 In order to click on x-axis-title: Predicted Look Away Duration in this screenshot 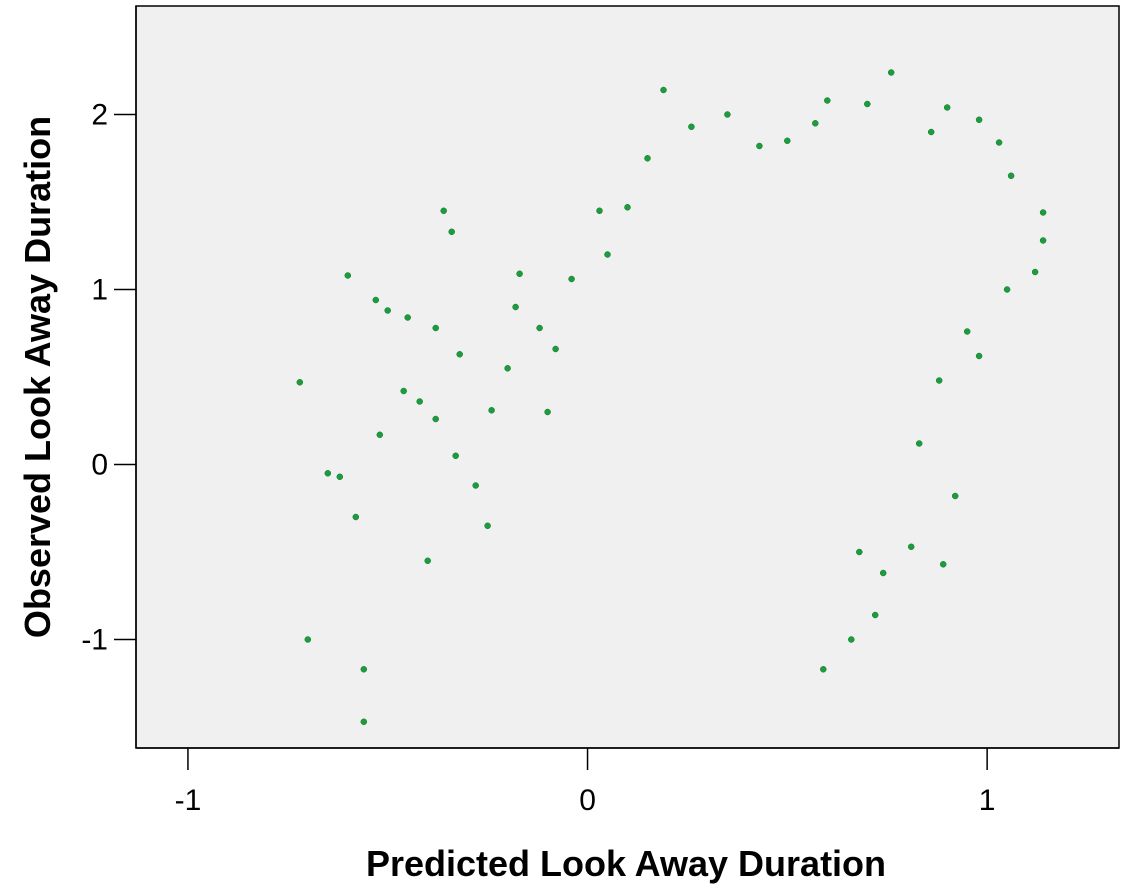, I will do `click(626, 863)`.